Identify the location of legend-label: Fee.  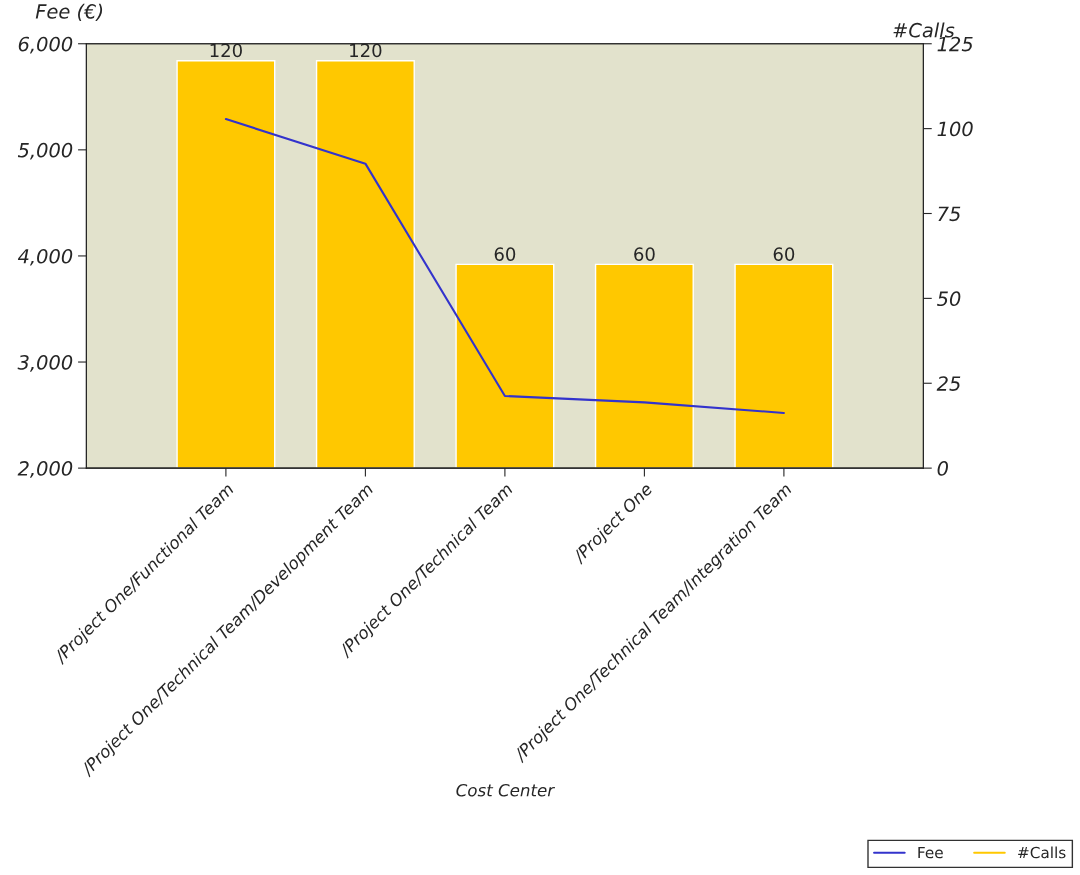
(930, 852).